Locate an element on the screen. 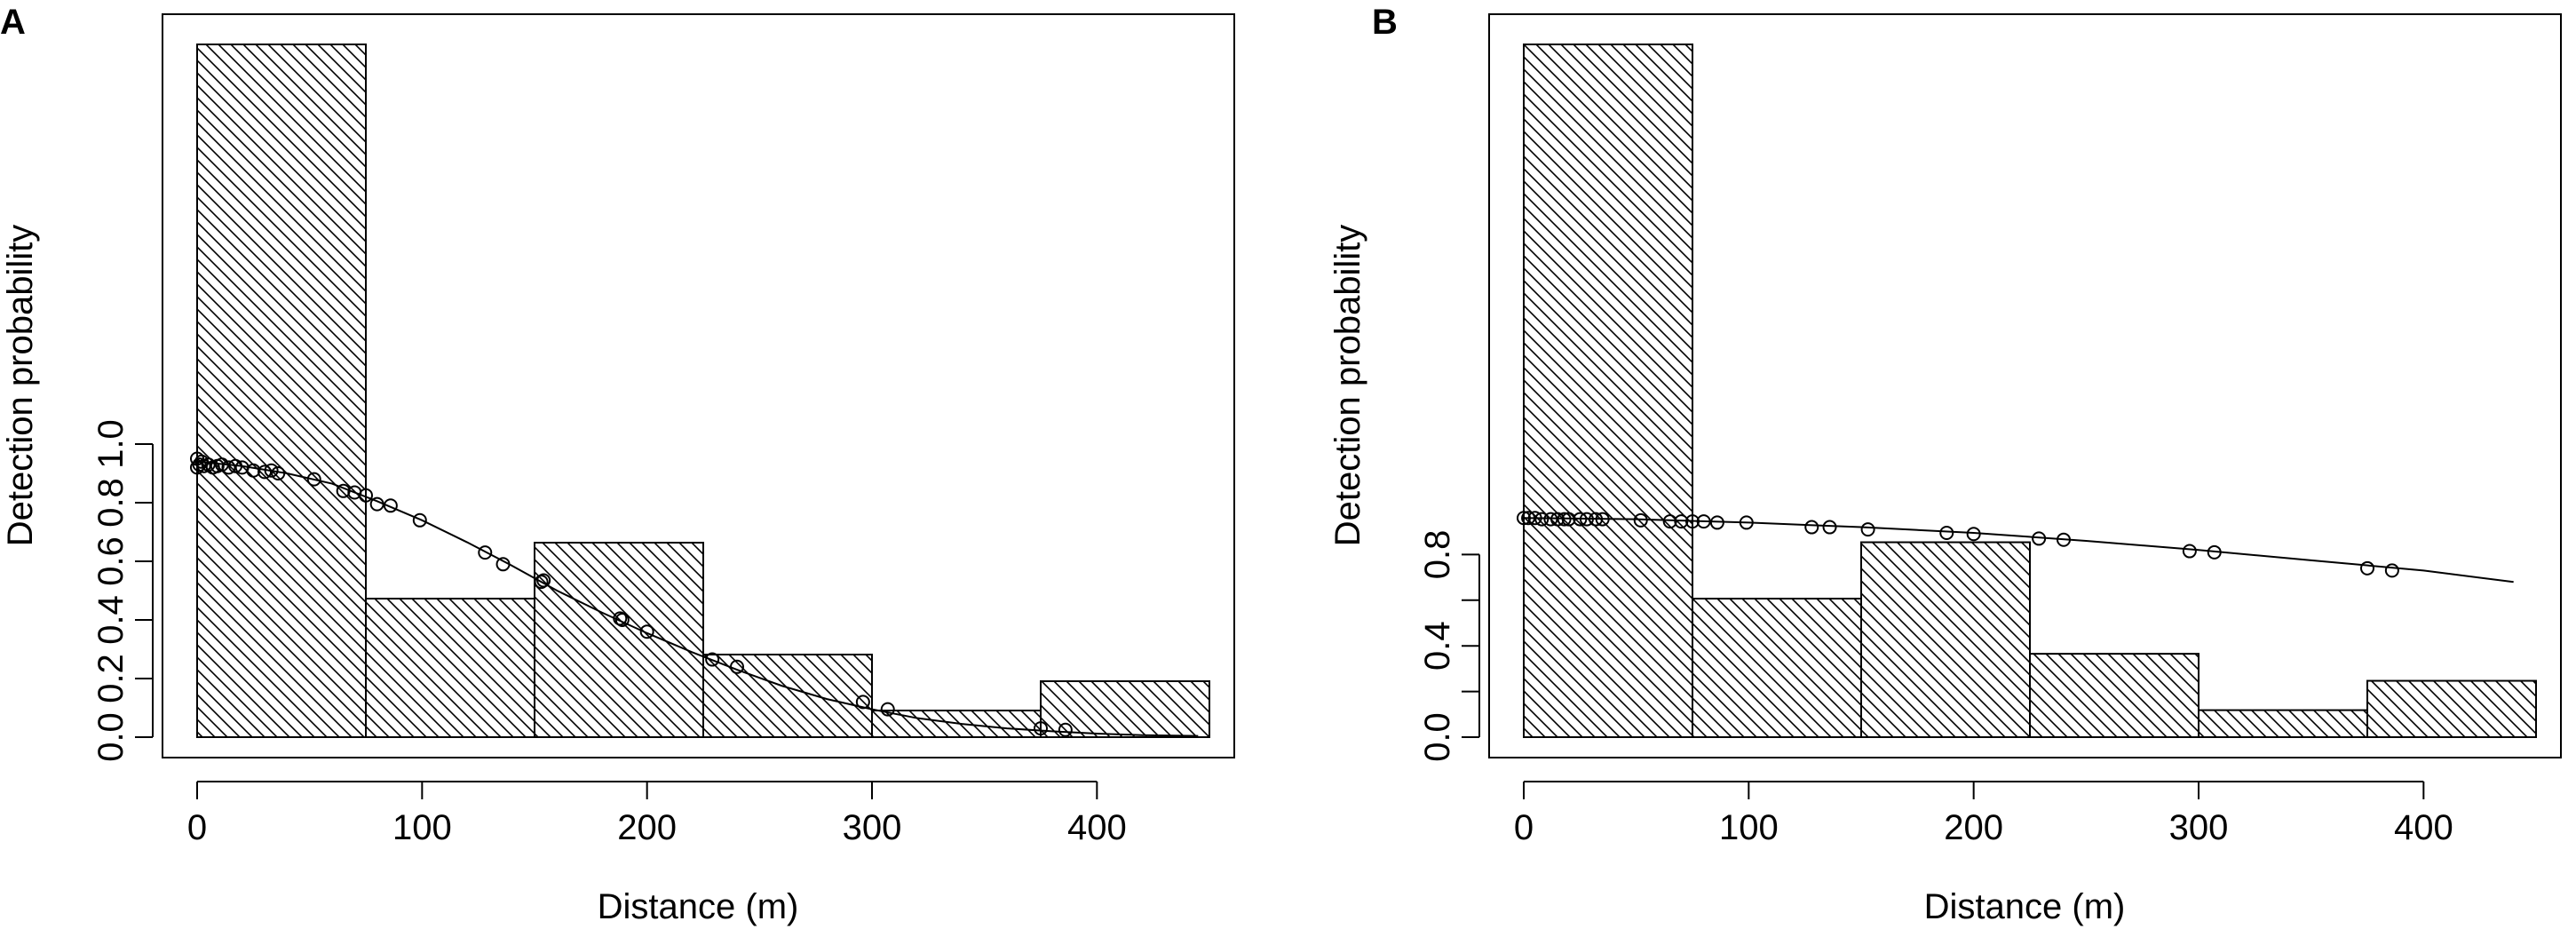 The width and height of the screenshot is (2576, 929). panel-b-x-axis: 0 100 200 300 400 is located at coordinates (1984, 814).